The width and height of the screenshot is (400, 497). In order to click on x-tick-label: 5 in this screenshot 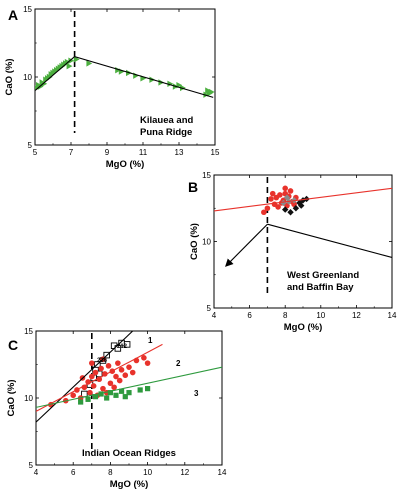, I will do `click(35, 152)`.